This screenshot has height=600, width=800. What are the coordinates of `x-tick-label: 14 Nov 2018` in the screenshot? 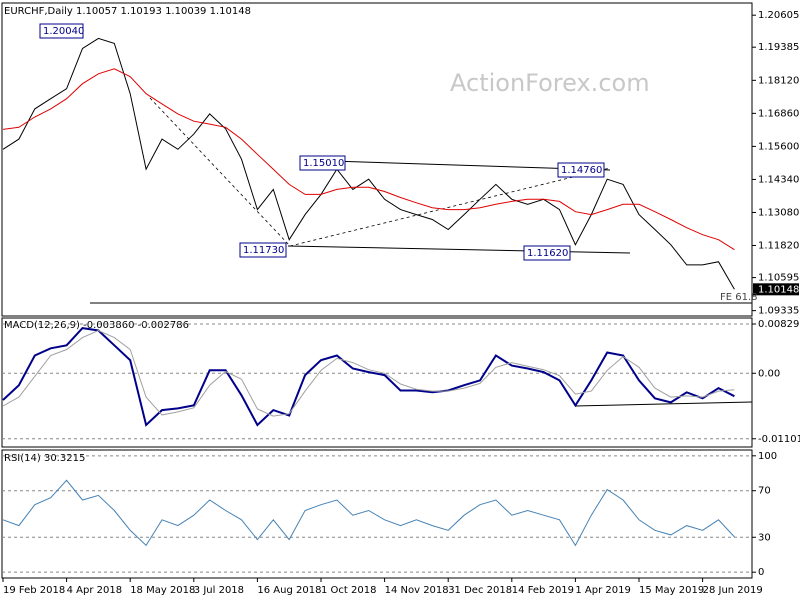 It's located at (417, 590).